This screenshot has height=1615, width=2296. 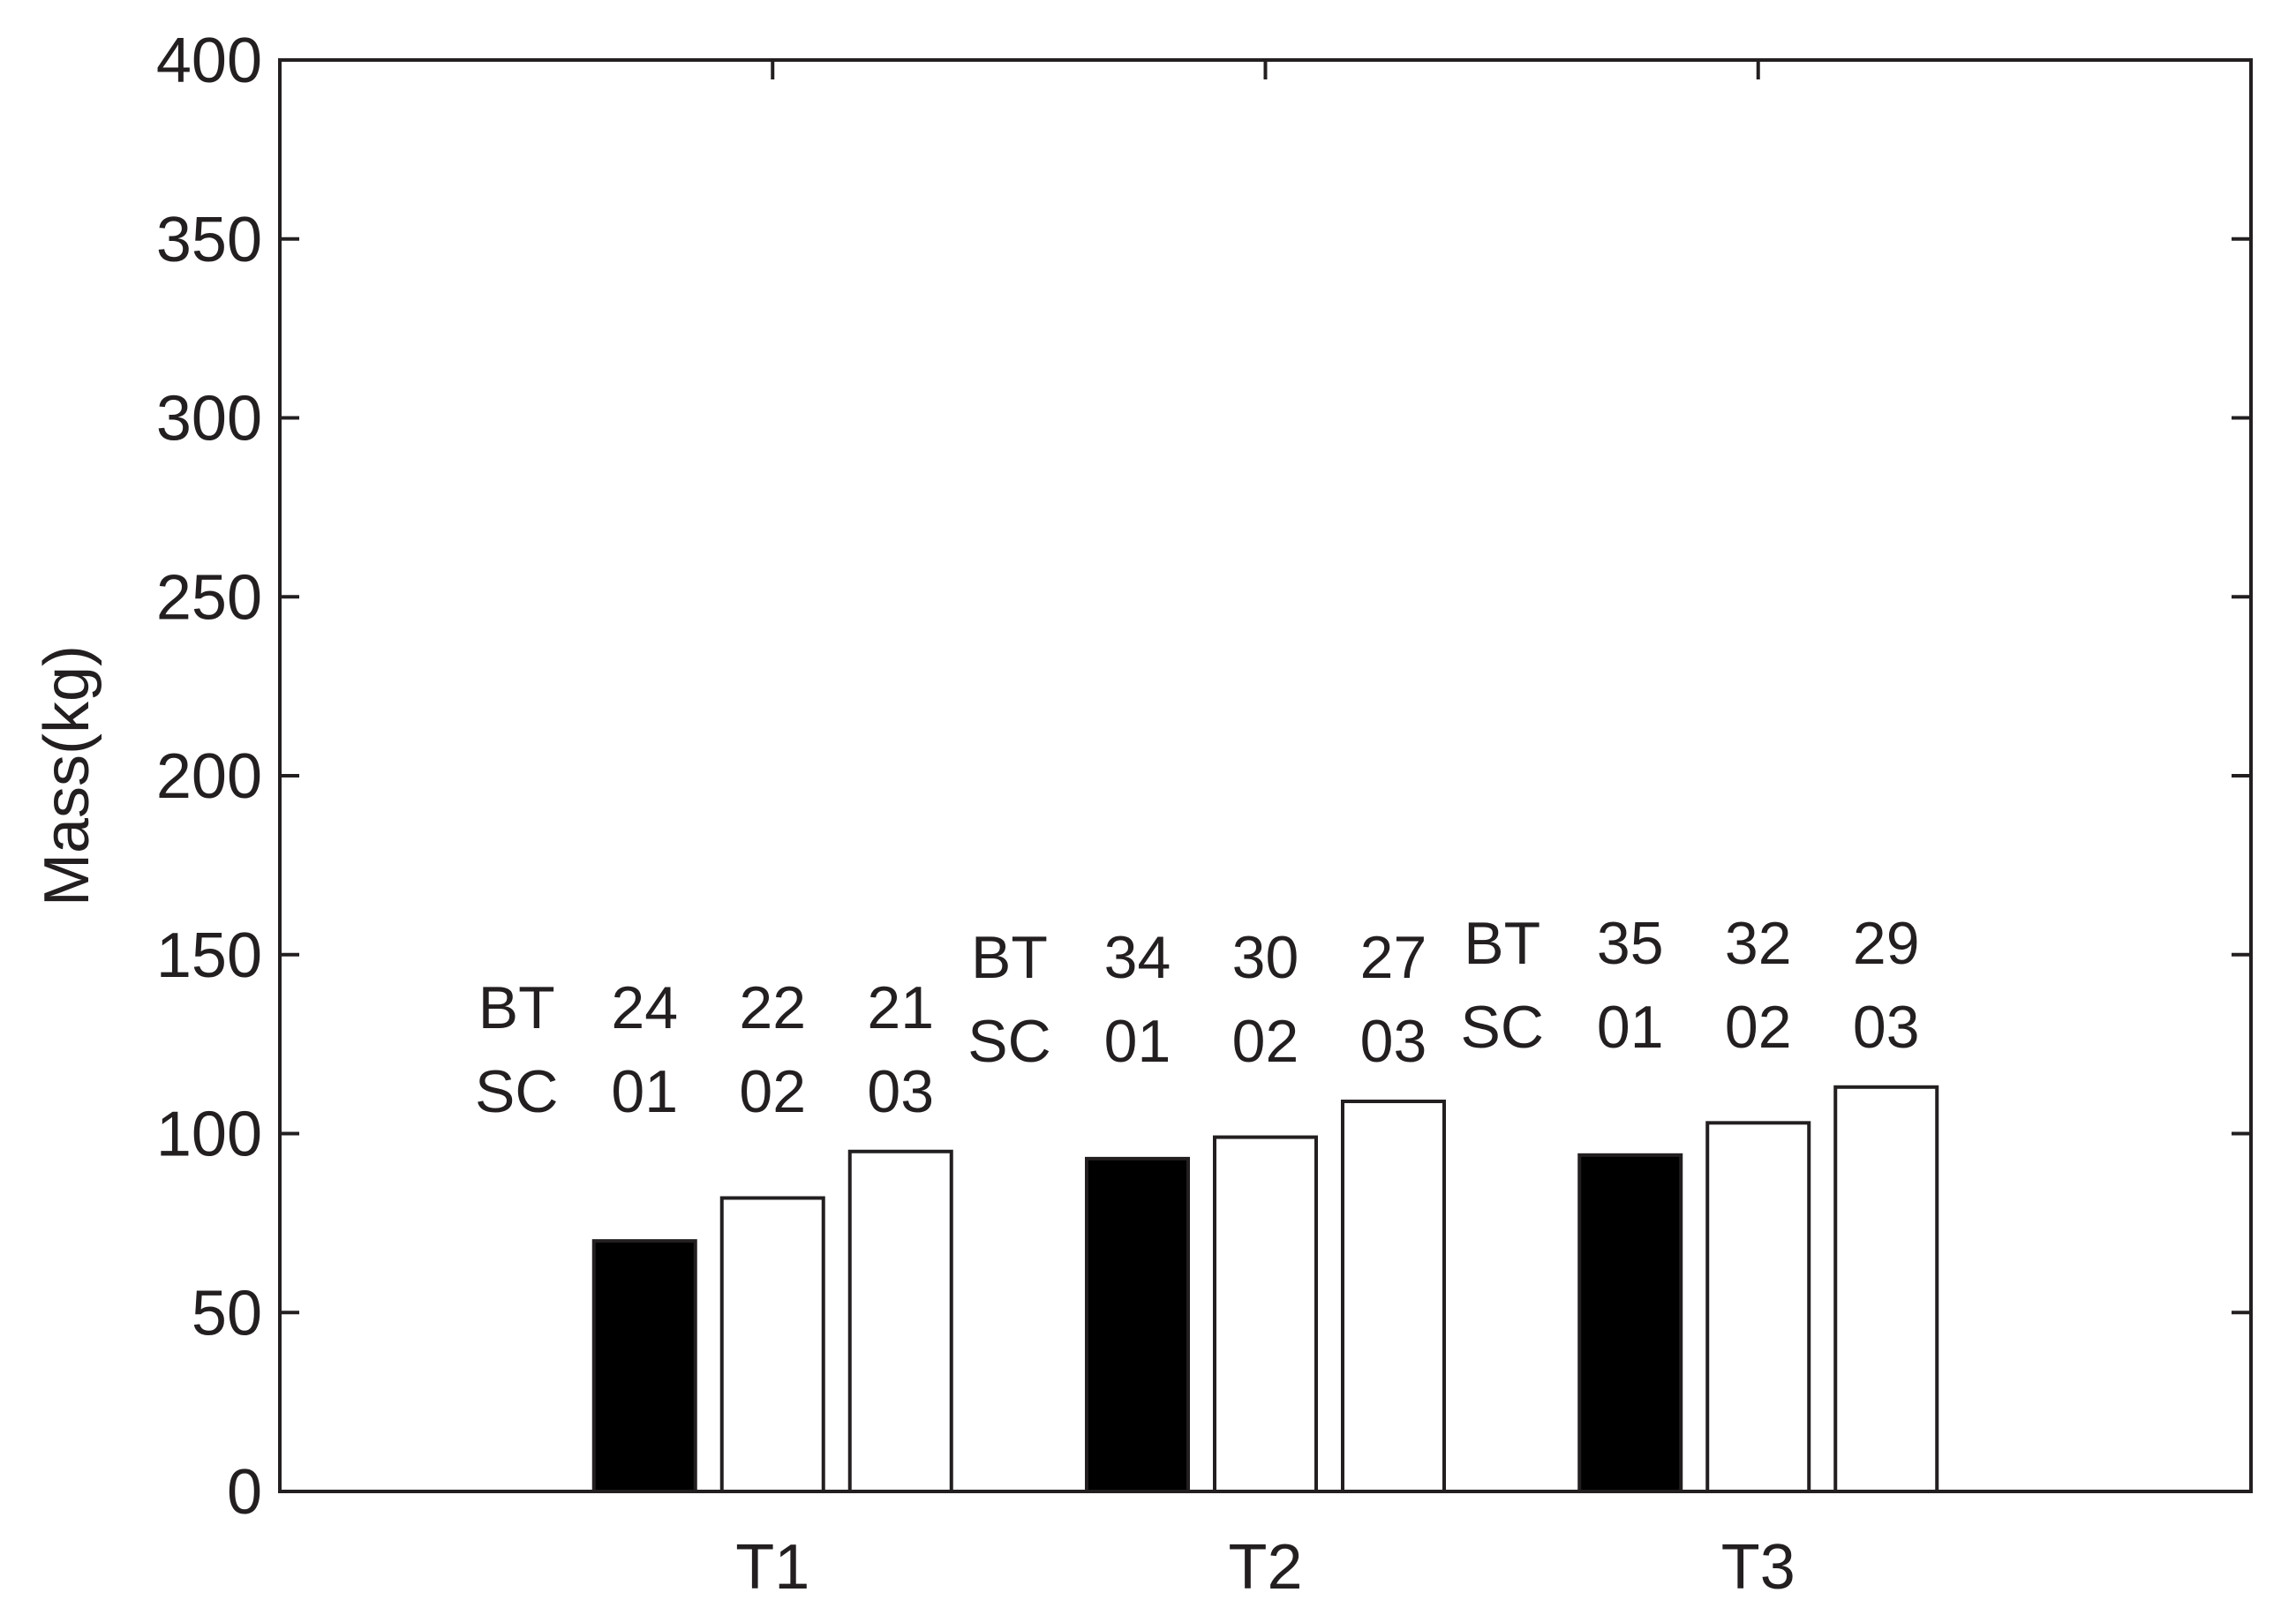 I want to click on annotation-bt-value: 34, so click(x=1138, y=957).